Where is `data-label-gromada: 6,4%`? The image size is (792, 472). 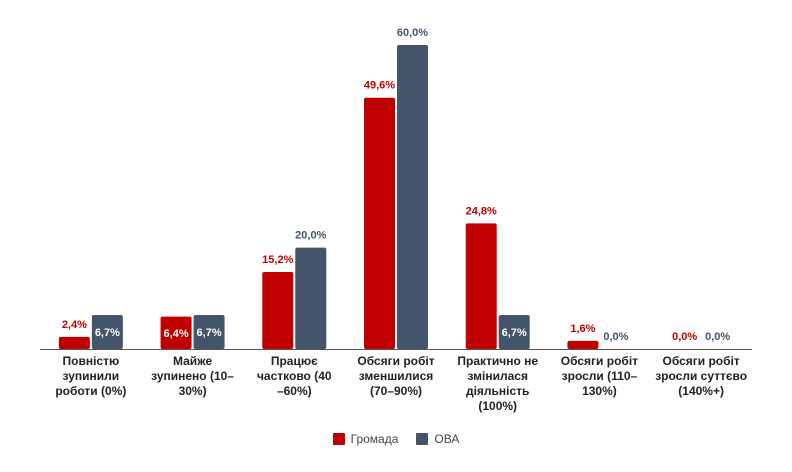
data-label-gromada: 6,4% is located at coordinates (176, 334).